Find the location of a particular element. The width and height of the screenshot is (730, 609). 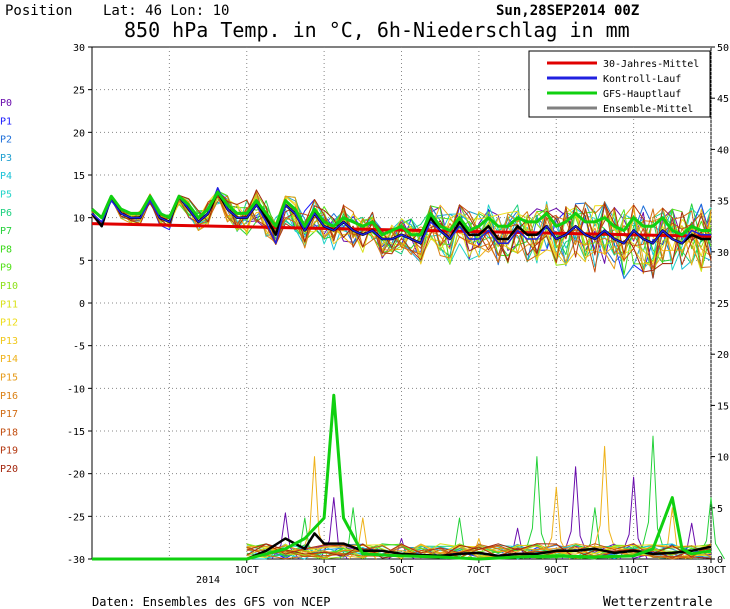

y-tick-label-right: 50 is located at coordinates (723, 48).